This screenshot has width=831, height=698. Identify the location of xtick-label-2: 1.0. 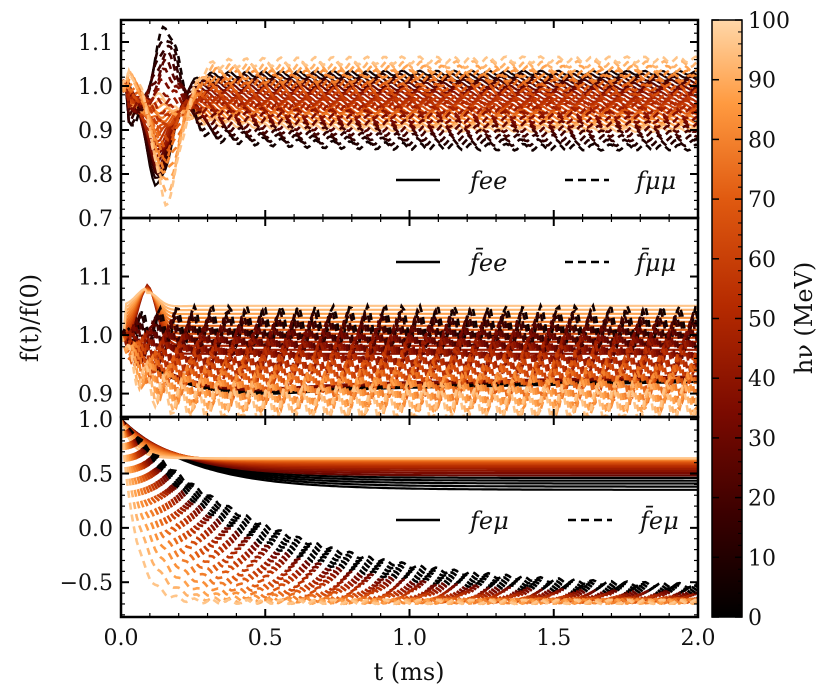
(409, 638).